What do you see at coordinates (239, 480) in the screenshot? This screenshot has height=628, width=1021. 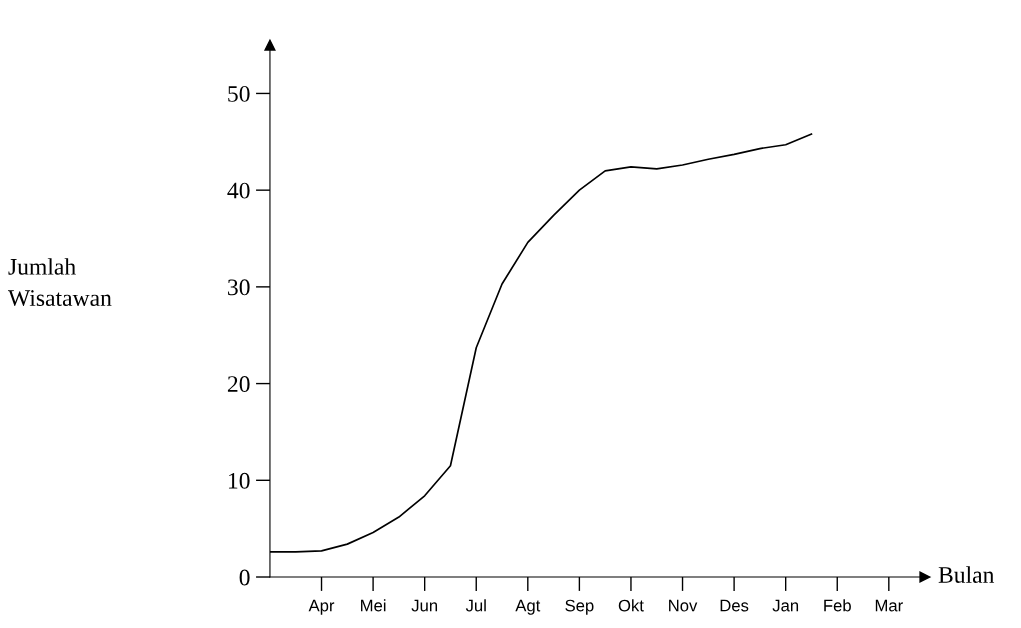 I see `y-tick-label: 10` at bounding box center [239, 480].